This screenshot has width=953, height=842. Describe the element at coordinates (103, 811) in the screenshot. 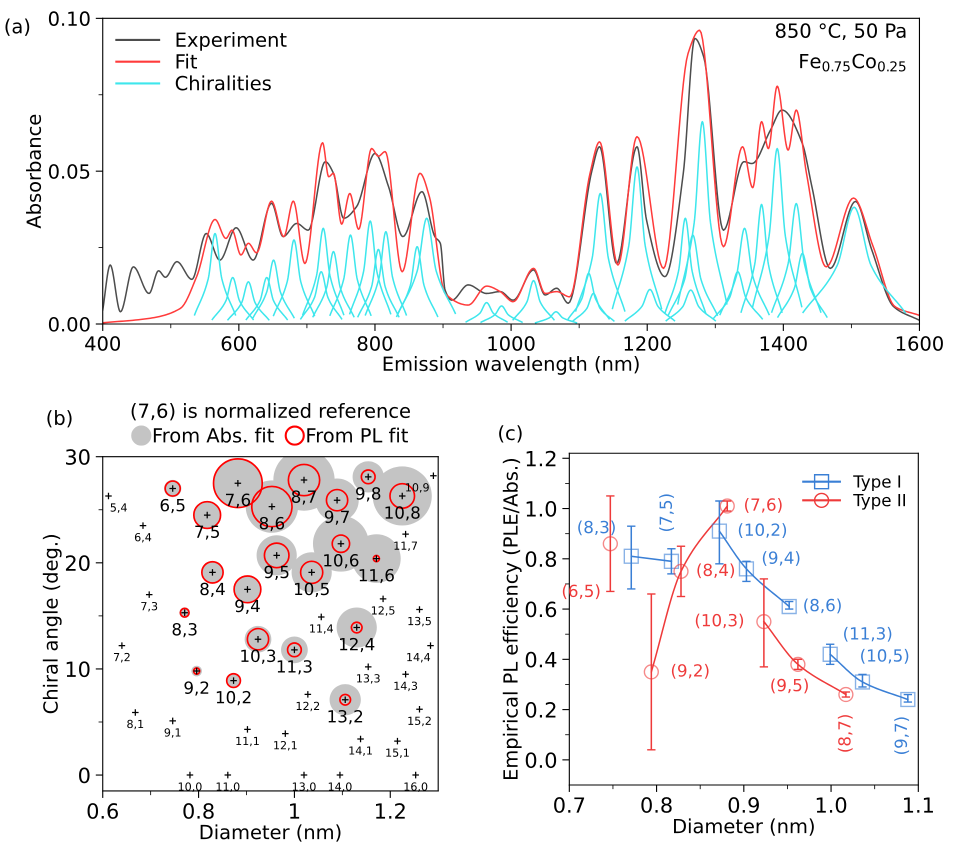

I see `x-tick-label: 0.6` at that location.